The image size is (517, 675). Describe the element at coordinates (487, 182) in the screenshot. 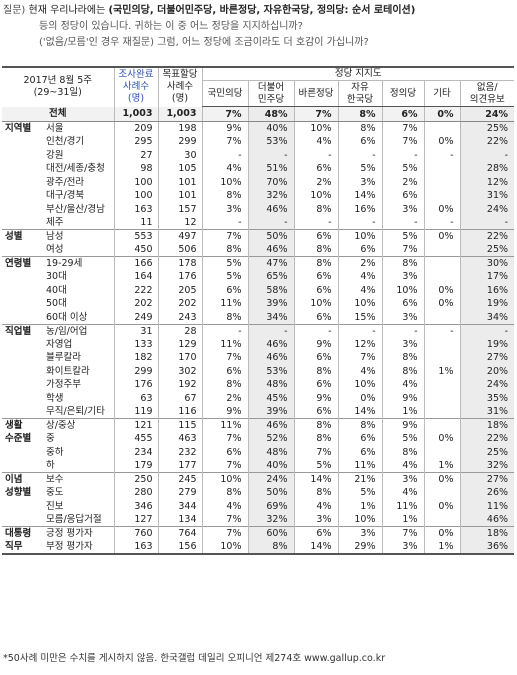

I see `percent-cell: 12%` at that location.